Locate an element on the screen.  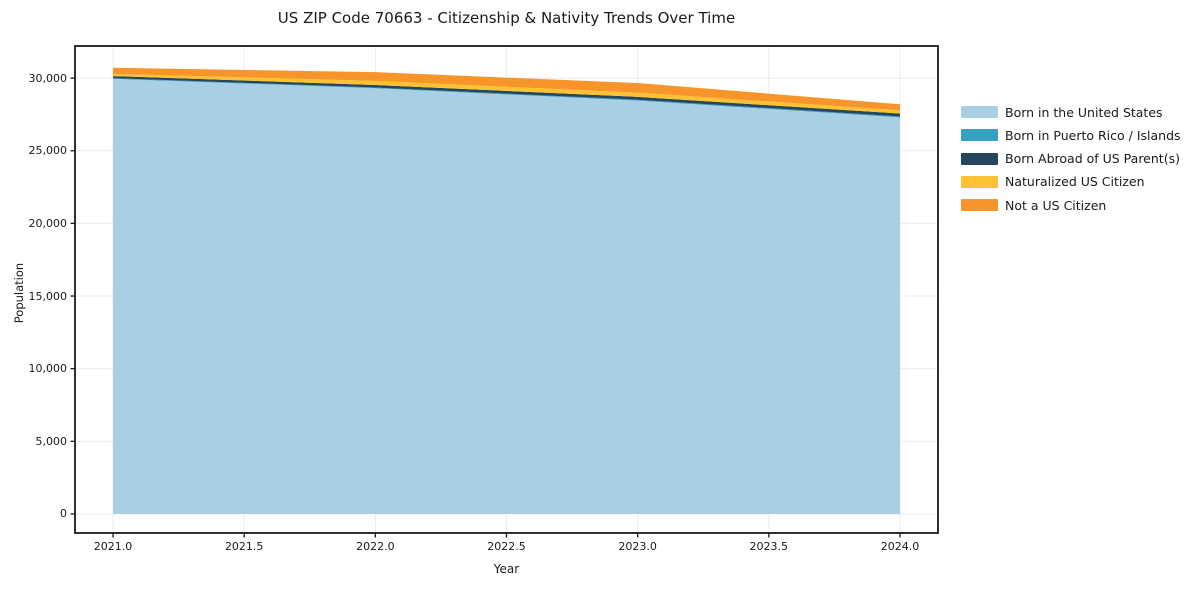
x-tick-label: 2023.0 is located at coordinates (637, 546).